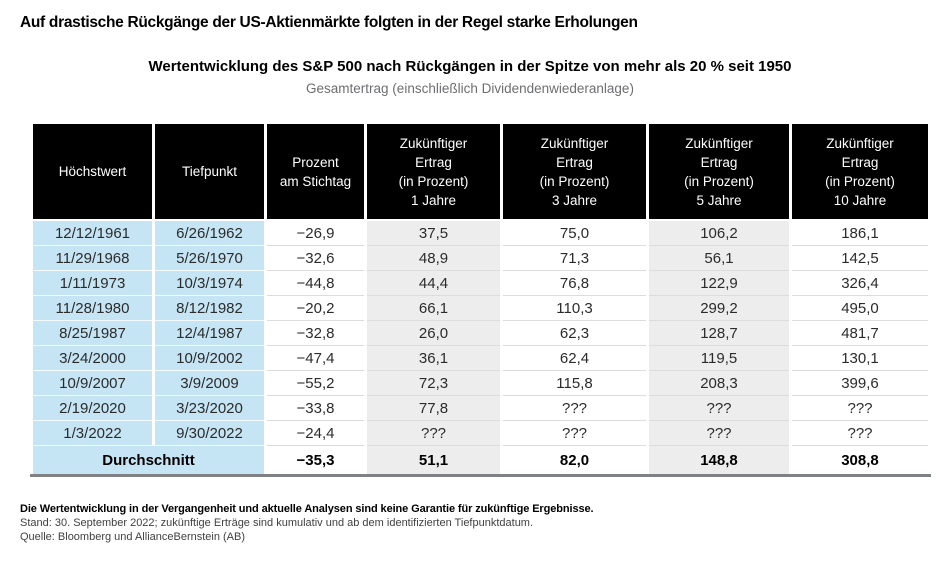  I want to click on average-row: Durchschnitt −35,3 51,1 82,0 148,8 308,8, so click(480, 459).